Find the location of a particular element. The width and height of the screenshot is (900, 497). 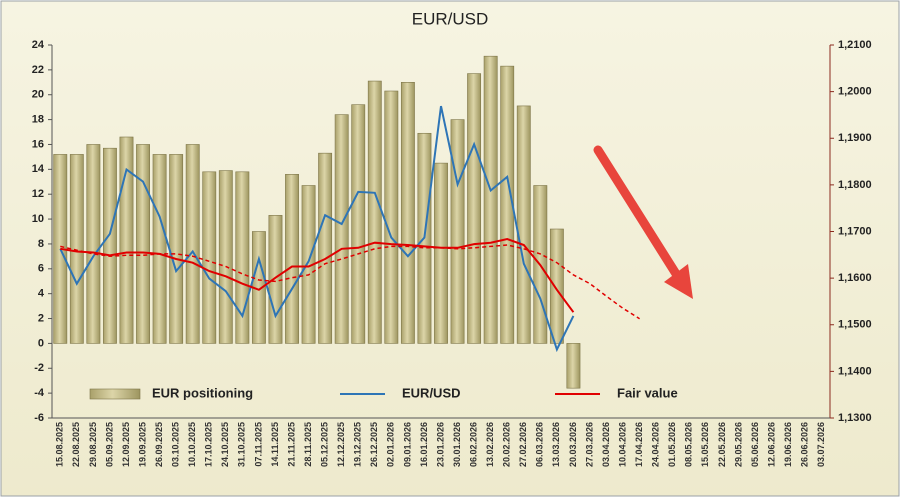

y2-tick-label: 1,1600 is located at coordinates (855, 278).